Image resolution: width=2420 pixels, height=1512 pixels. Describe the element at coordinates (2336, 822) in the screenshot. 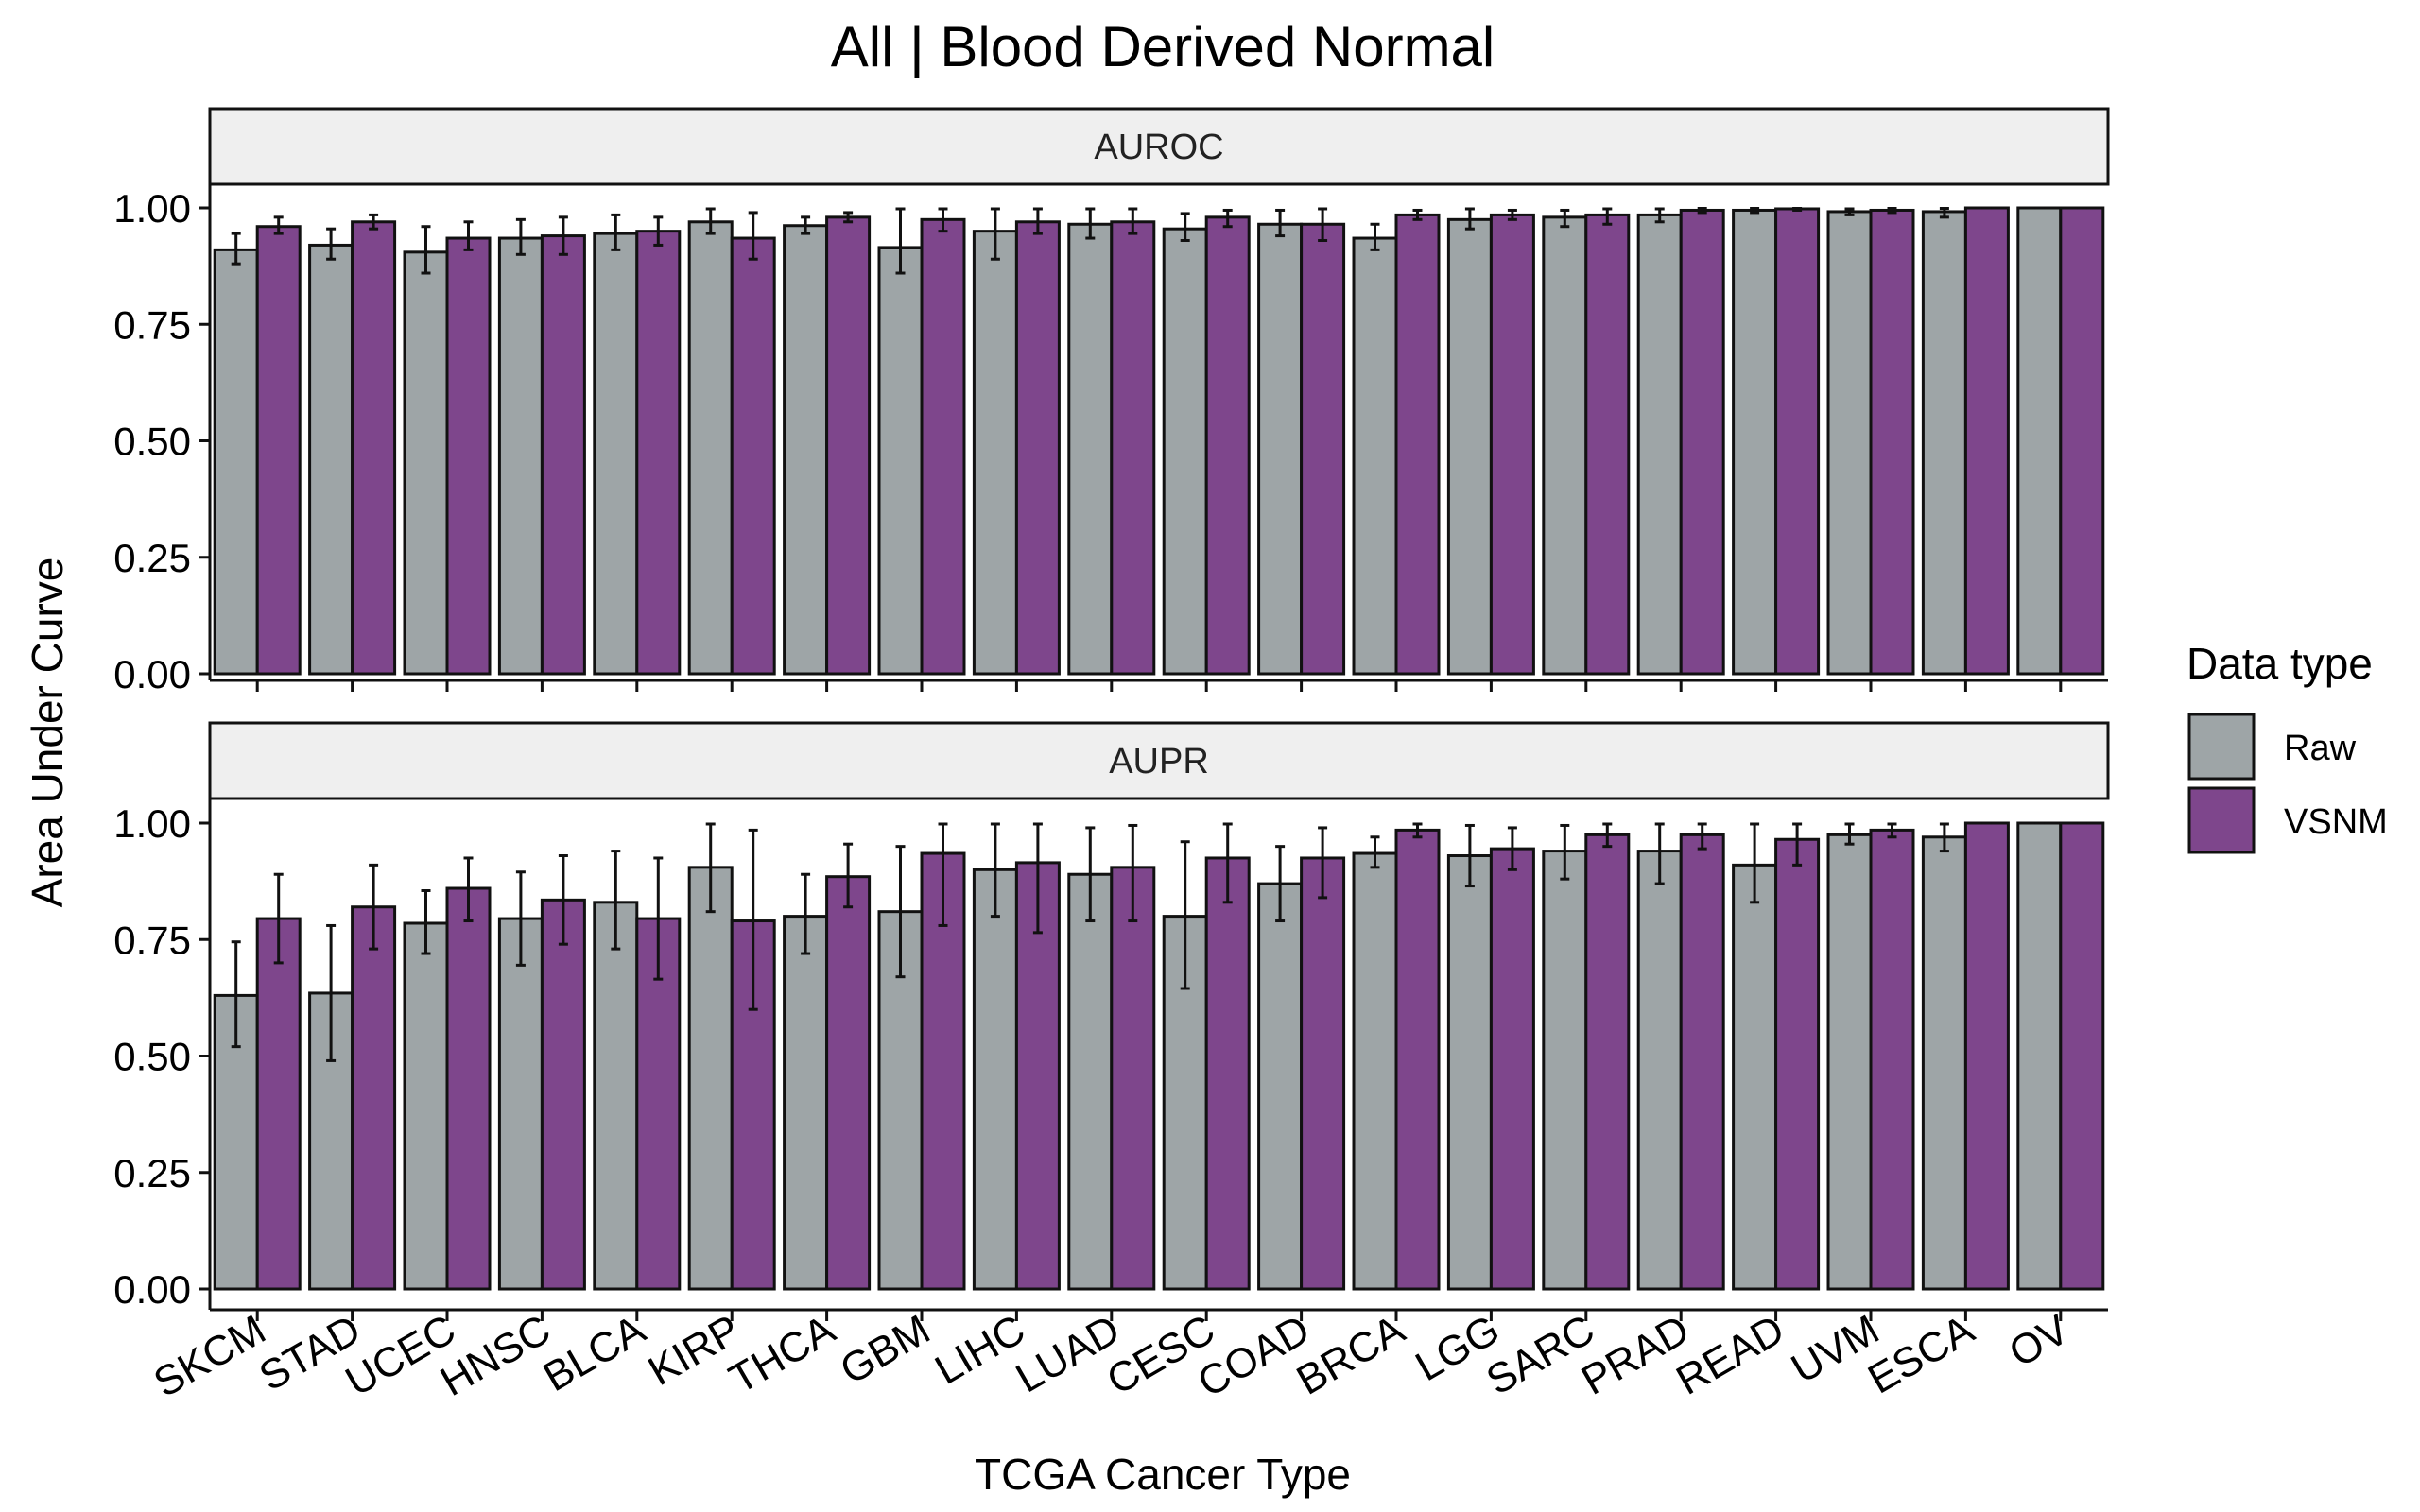

I see `legend-label-vsnm: VSNM` at that location.